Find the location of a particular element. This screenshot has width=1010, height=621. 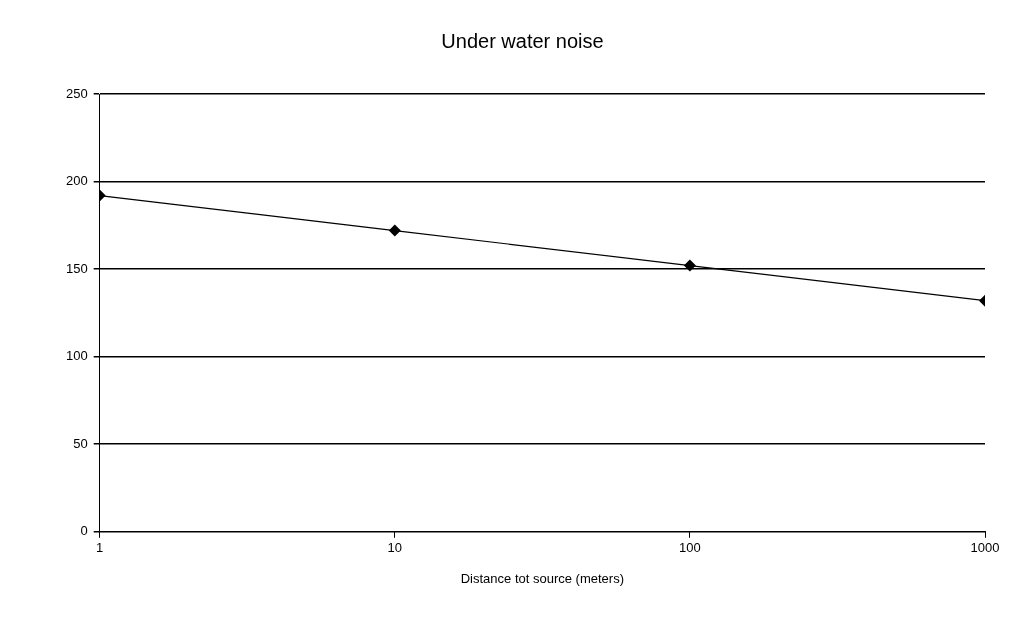

chart-title: Under water noise is located at coordinates (522, 40).